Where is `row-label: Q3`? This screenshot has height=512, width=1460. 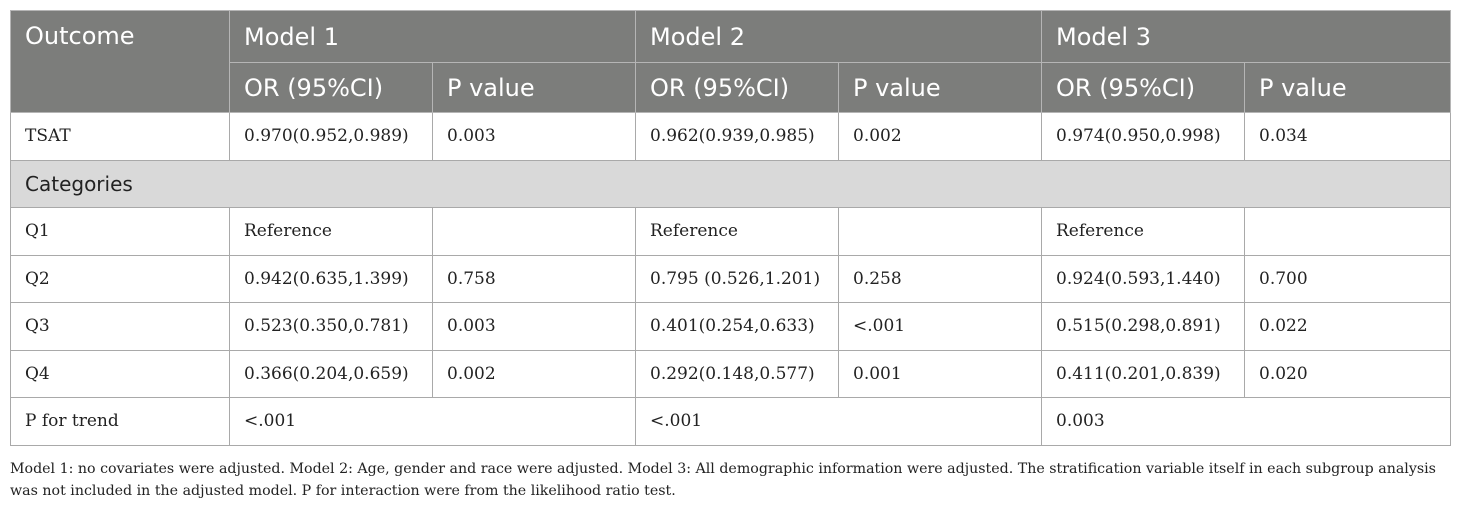
row-label: Q3 is located at coordinates (120, 326).